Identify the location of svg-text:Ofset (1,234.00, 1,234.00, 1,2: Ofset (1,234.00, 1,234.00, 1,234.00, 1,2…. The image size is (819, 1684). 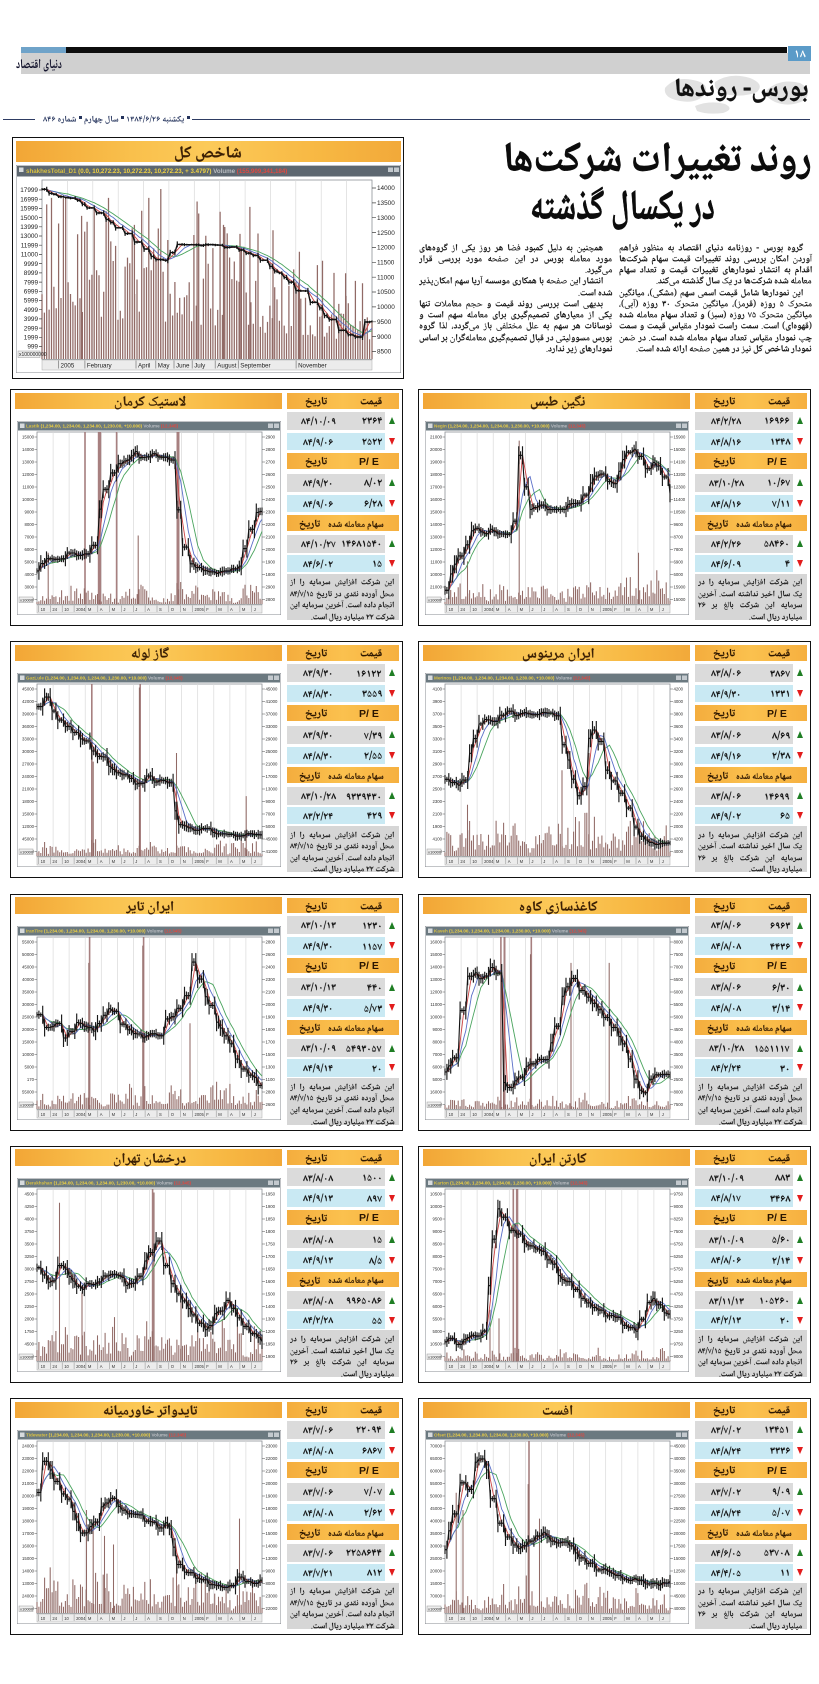
(509, 1434).